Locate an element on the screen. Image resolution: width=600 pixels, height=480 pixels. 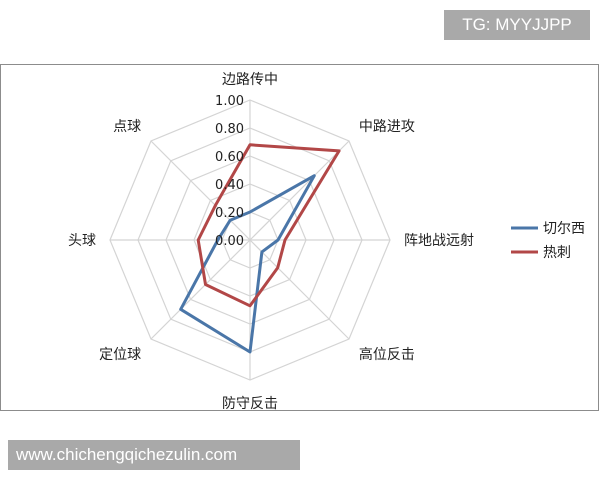
axis-label: 边路传中 is located at coordinates (250, 80).